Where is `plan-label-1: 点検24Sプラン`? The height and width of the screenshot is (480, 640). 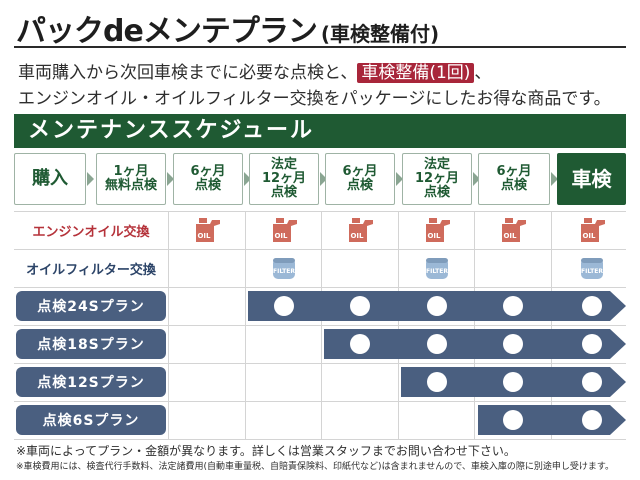
plan-label-1: 点検24Sプラン is located at coordinates (91, 306).